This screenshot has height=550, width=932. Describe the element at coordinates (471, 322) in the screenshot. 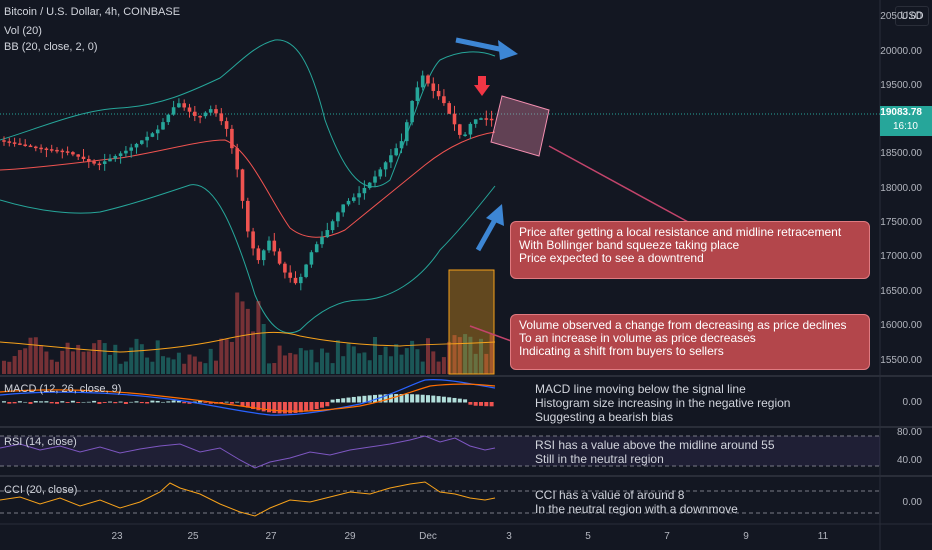

I see `volume-highlight-rectangle` at that location.